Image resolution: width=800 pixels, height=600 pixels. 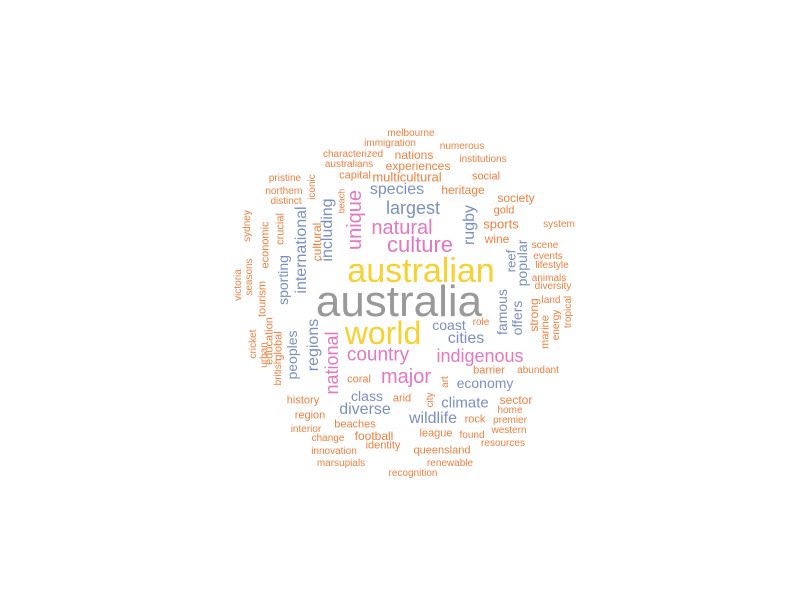 I want to click on word: experiences, so click(x=418, y=166).